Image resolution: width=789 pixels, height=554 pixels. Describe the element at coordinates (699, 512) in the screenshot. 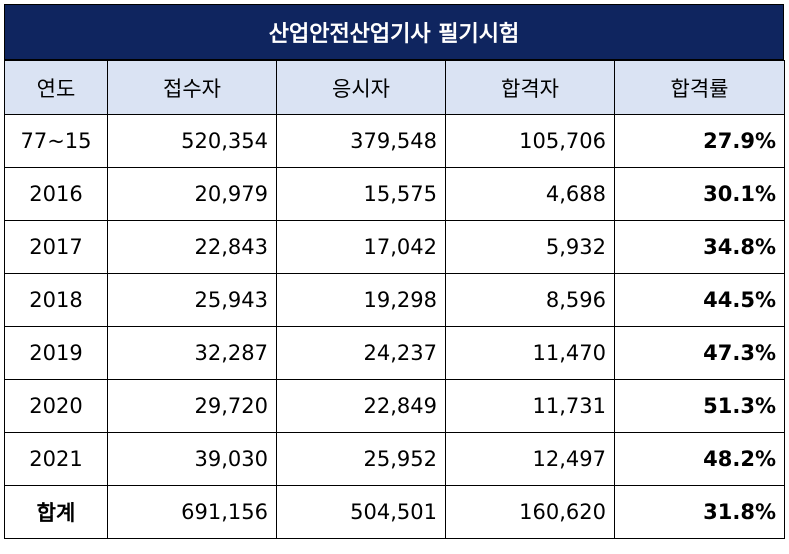

I see `cell-total-pass-rate: 31.8%` at that location.